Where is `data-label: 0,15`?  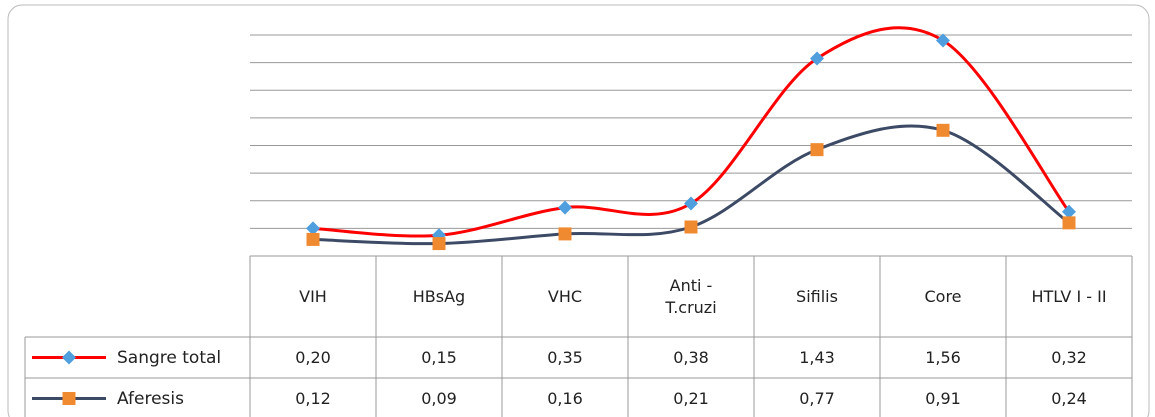 data-label: 0,15 is located at coordinates (439, 357).